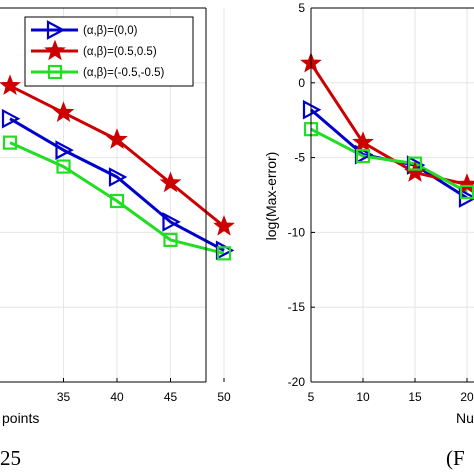  I want to click on right-x-tick-label: 15, so click(415, 397).